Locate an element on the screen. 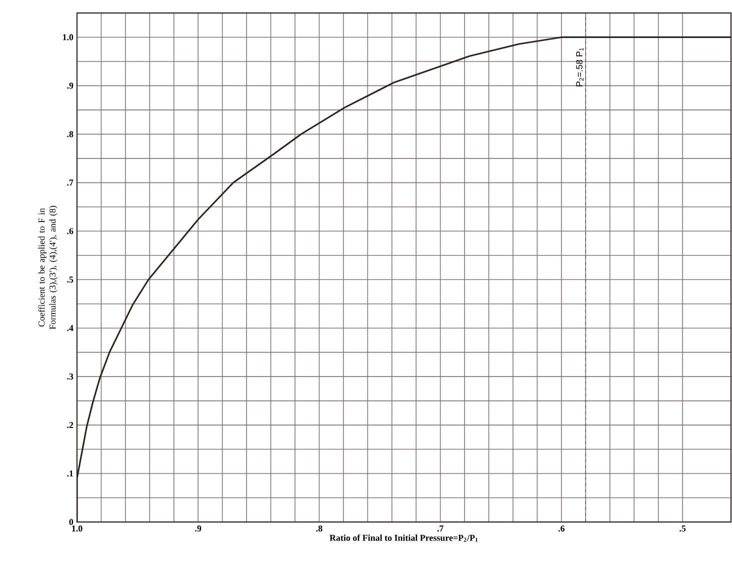 This screenshot has width=732, height=577. x-tick-label: .7 is located at coordinates (440, 529).